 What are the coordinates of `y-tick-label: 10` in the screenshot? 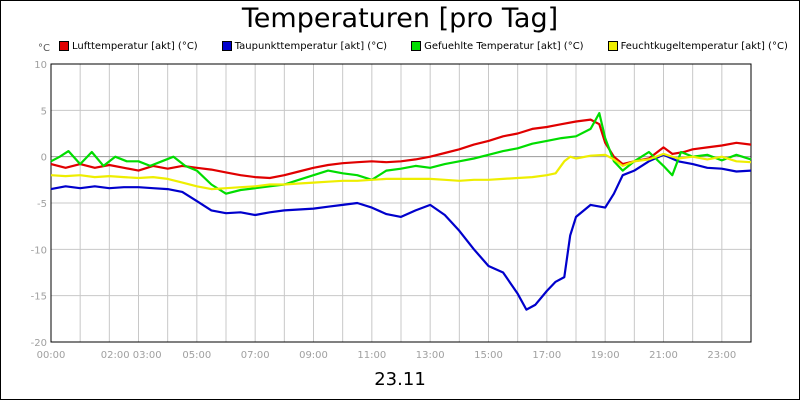 It's located at (40, 65).